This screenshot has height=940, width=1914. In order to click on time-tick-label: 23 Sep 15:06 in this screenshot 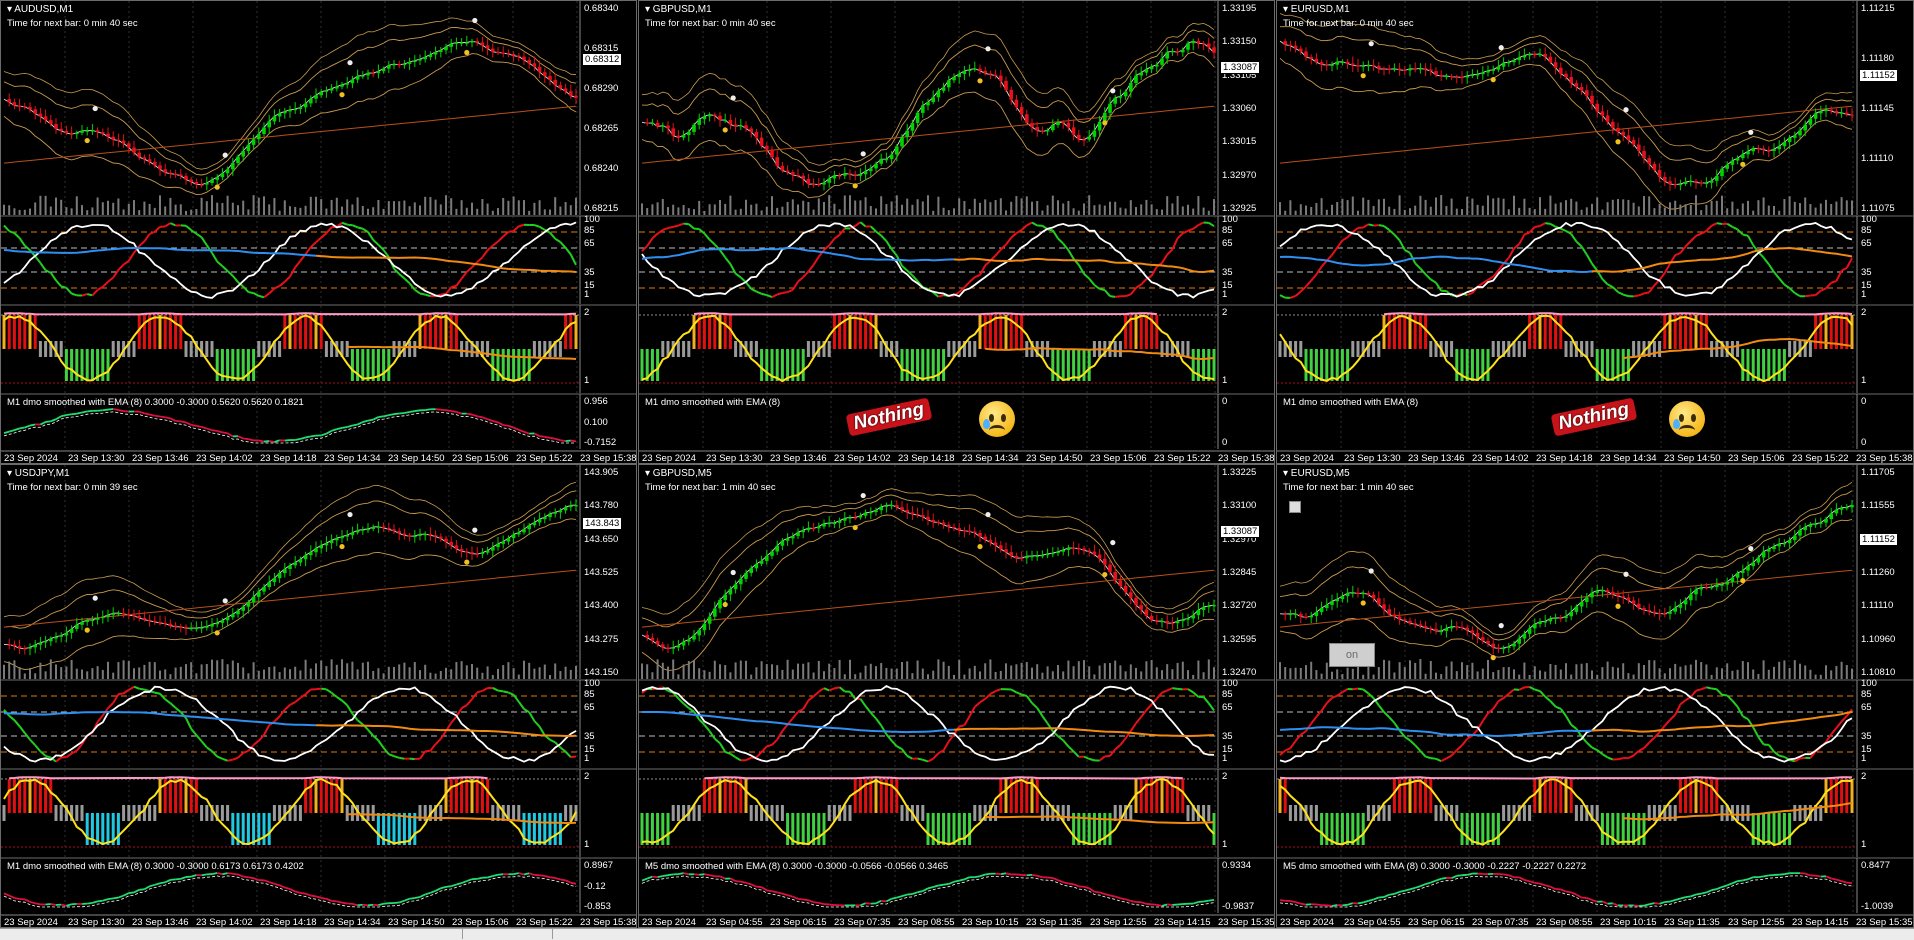, I will do `click(480, 922)`.